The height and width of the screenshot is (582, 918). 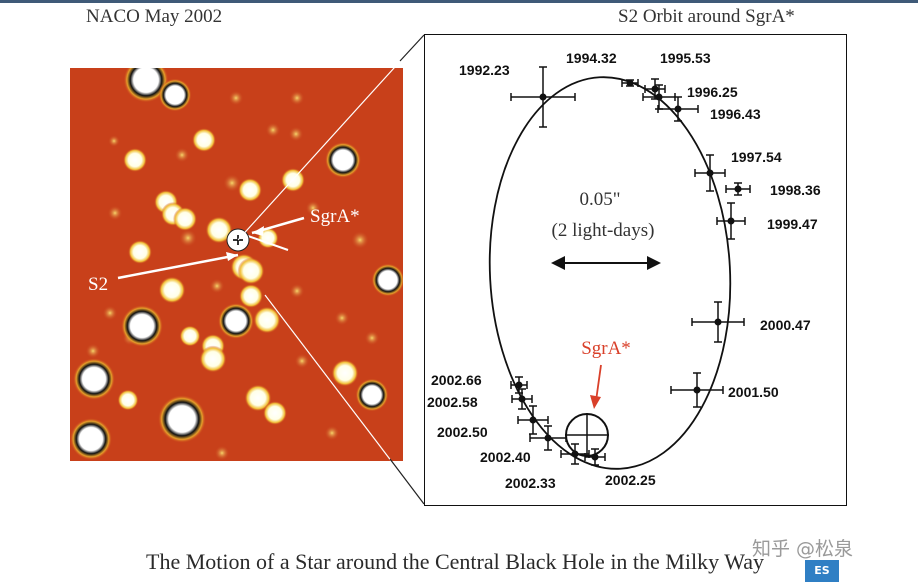 What do you see at coordinates (753, 392) in the screenshot?
I see `epoch-label: 2001.50` at bounding box center [753, 392].